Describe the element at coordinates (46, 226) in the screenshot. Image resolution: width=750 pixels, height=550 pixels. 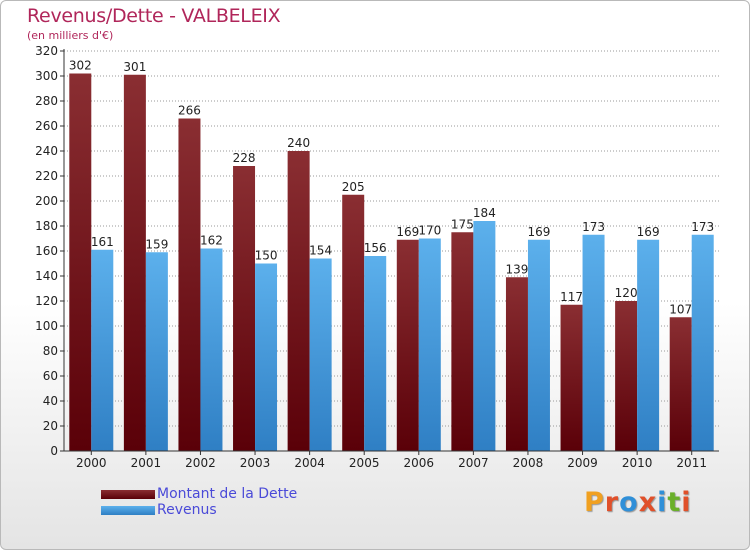
I see `y-tick-label: 180` at that location.